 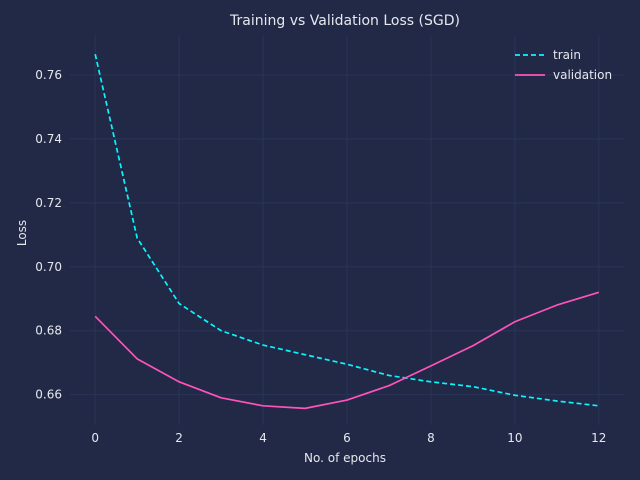 What do you see at coordinates (48, 331) in the screenshot?
I see `y-tick-label: 0.68` at bounding box center [48, 331].